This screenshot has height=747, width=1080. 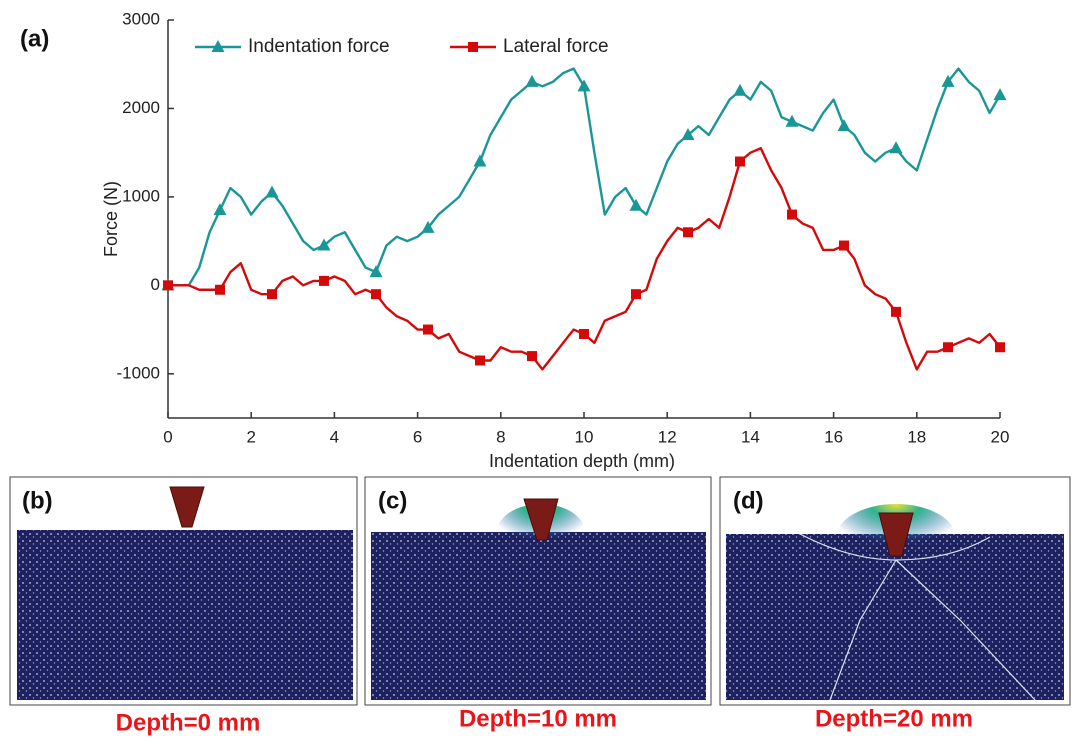 I want to click on legend-label: Lateral force, so click(x=556, y=46).